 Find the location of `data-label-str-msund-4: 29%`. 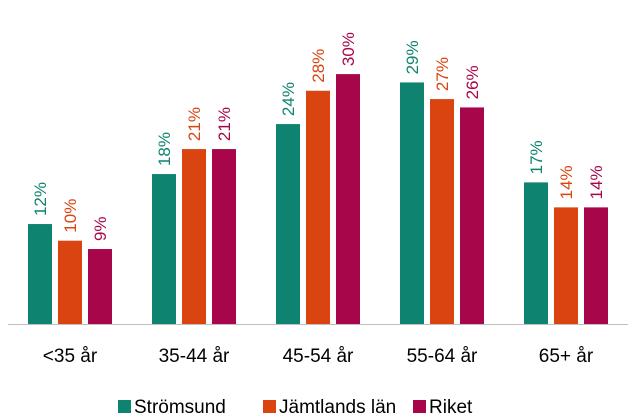

data-label-str-msund-4: 29% is located at coordinates (412, 57).